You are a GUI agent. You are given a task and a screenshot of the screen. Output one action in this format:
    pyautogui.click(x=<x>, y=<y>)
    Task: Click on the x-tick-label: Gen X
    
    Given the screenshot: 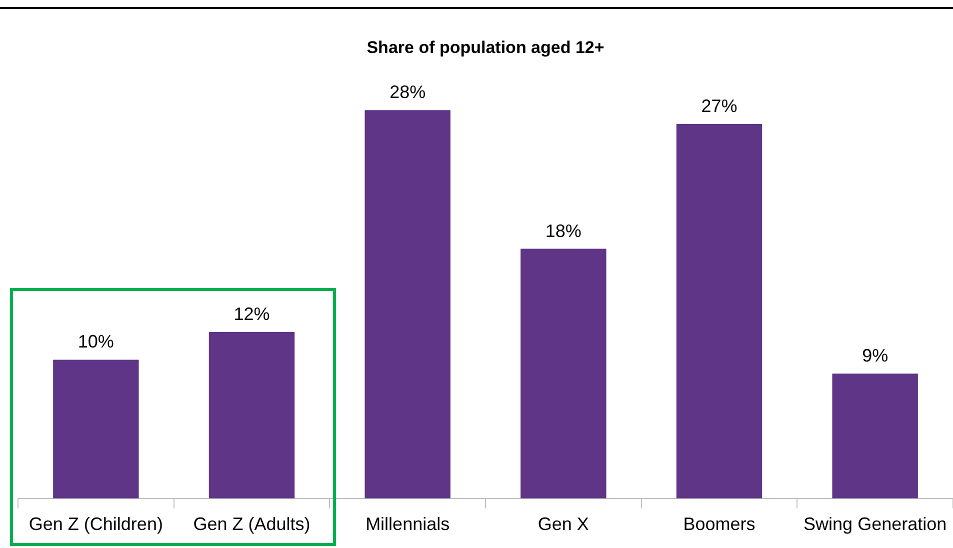 What is the action you would take?
    pyautogui.click(x=563, y=524)
    